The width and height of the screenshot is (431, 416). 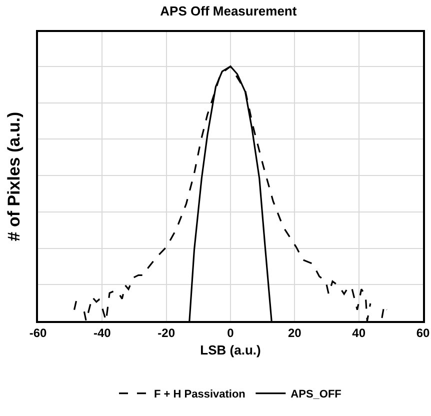 What do you see at coordinates (200, 394) in the screenshot?
I see `legend-label: F + H Passivation` at bounding box center [200, 394].